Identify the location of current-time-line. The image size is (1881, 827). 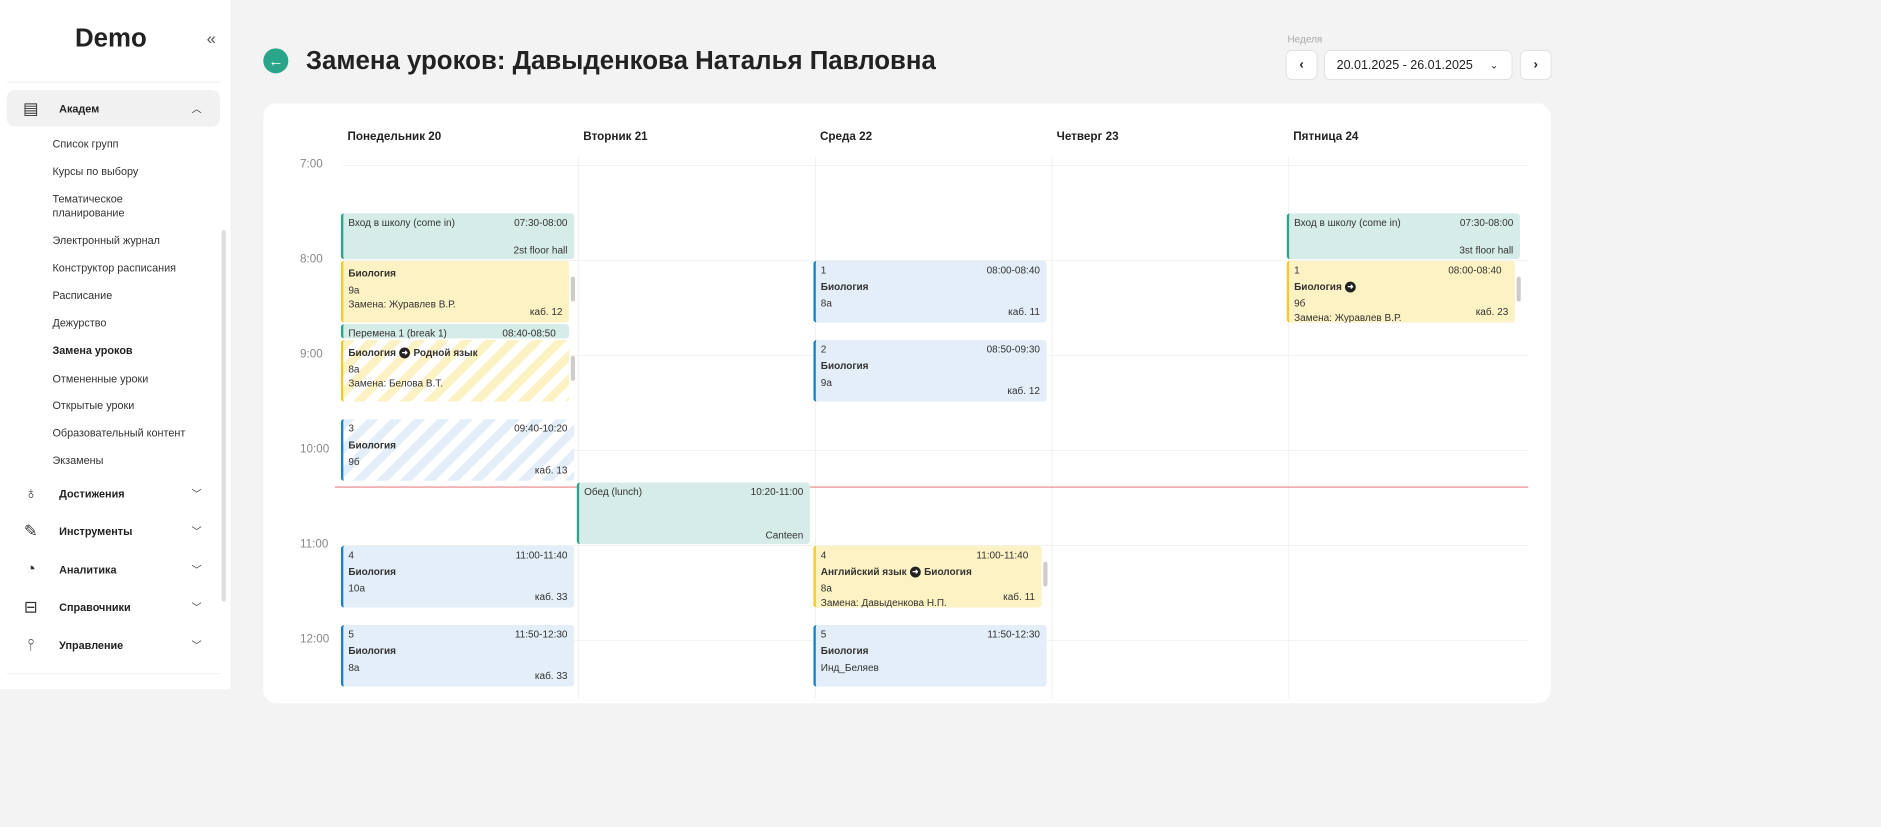
(931, 487).